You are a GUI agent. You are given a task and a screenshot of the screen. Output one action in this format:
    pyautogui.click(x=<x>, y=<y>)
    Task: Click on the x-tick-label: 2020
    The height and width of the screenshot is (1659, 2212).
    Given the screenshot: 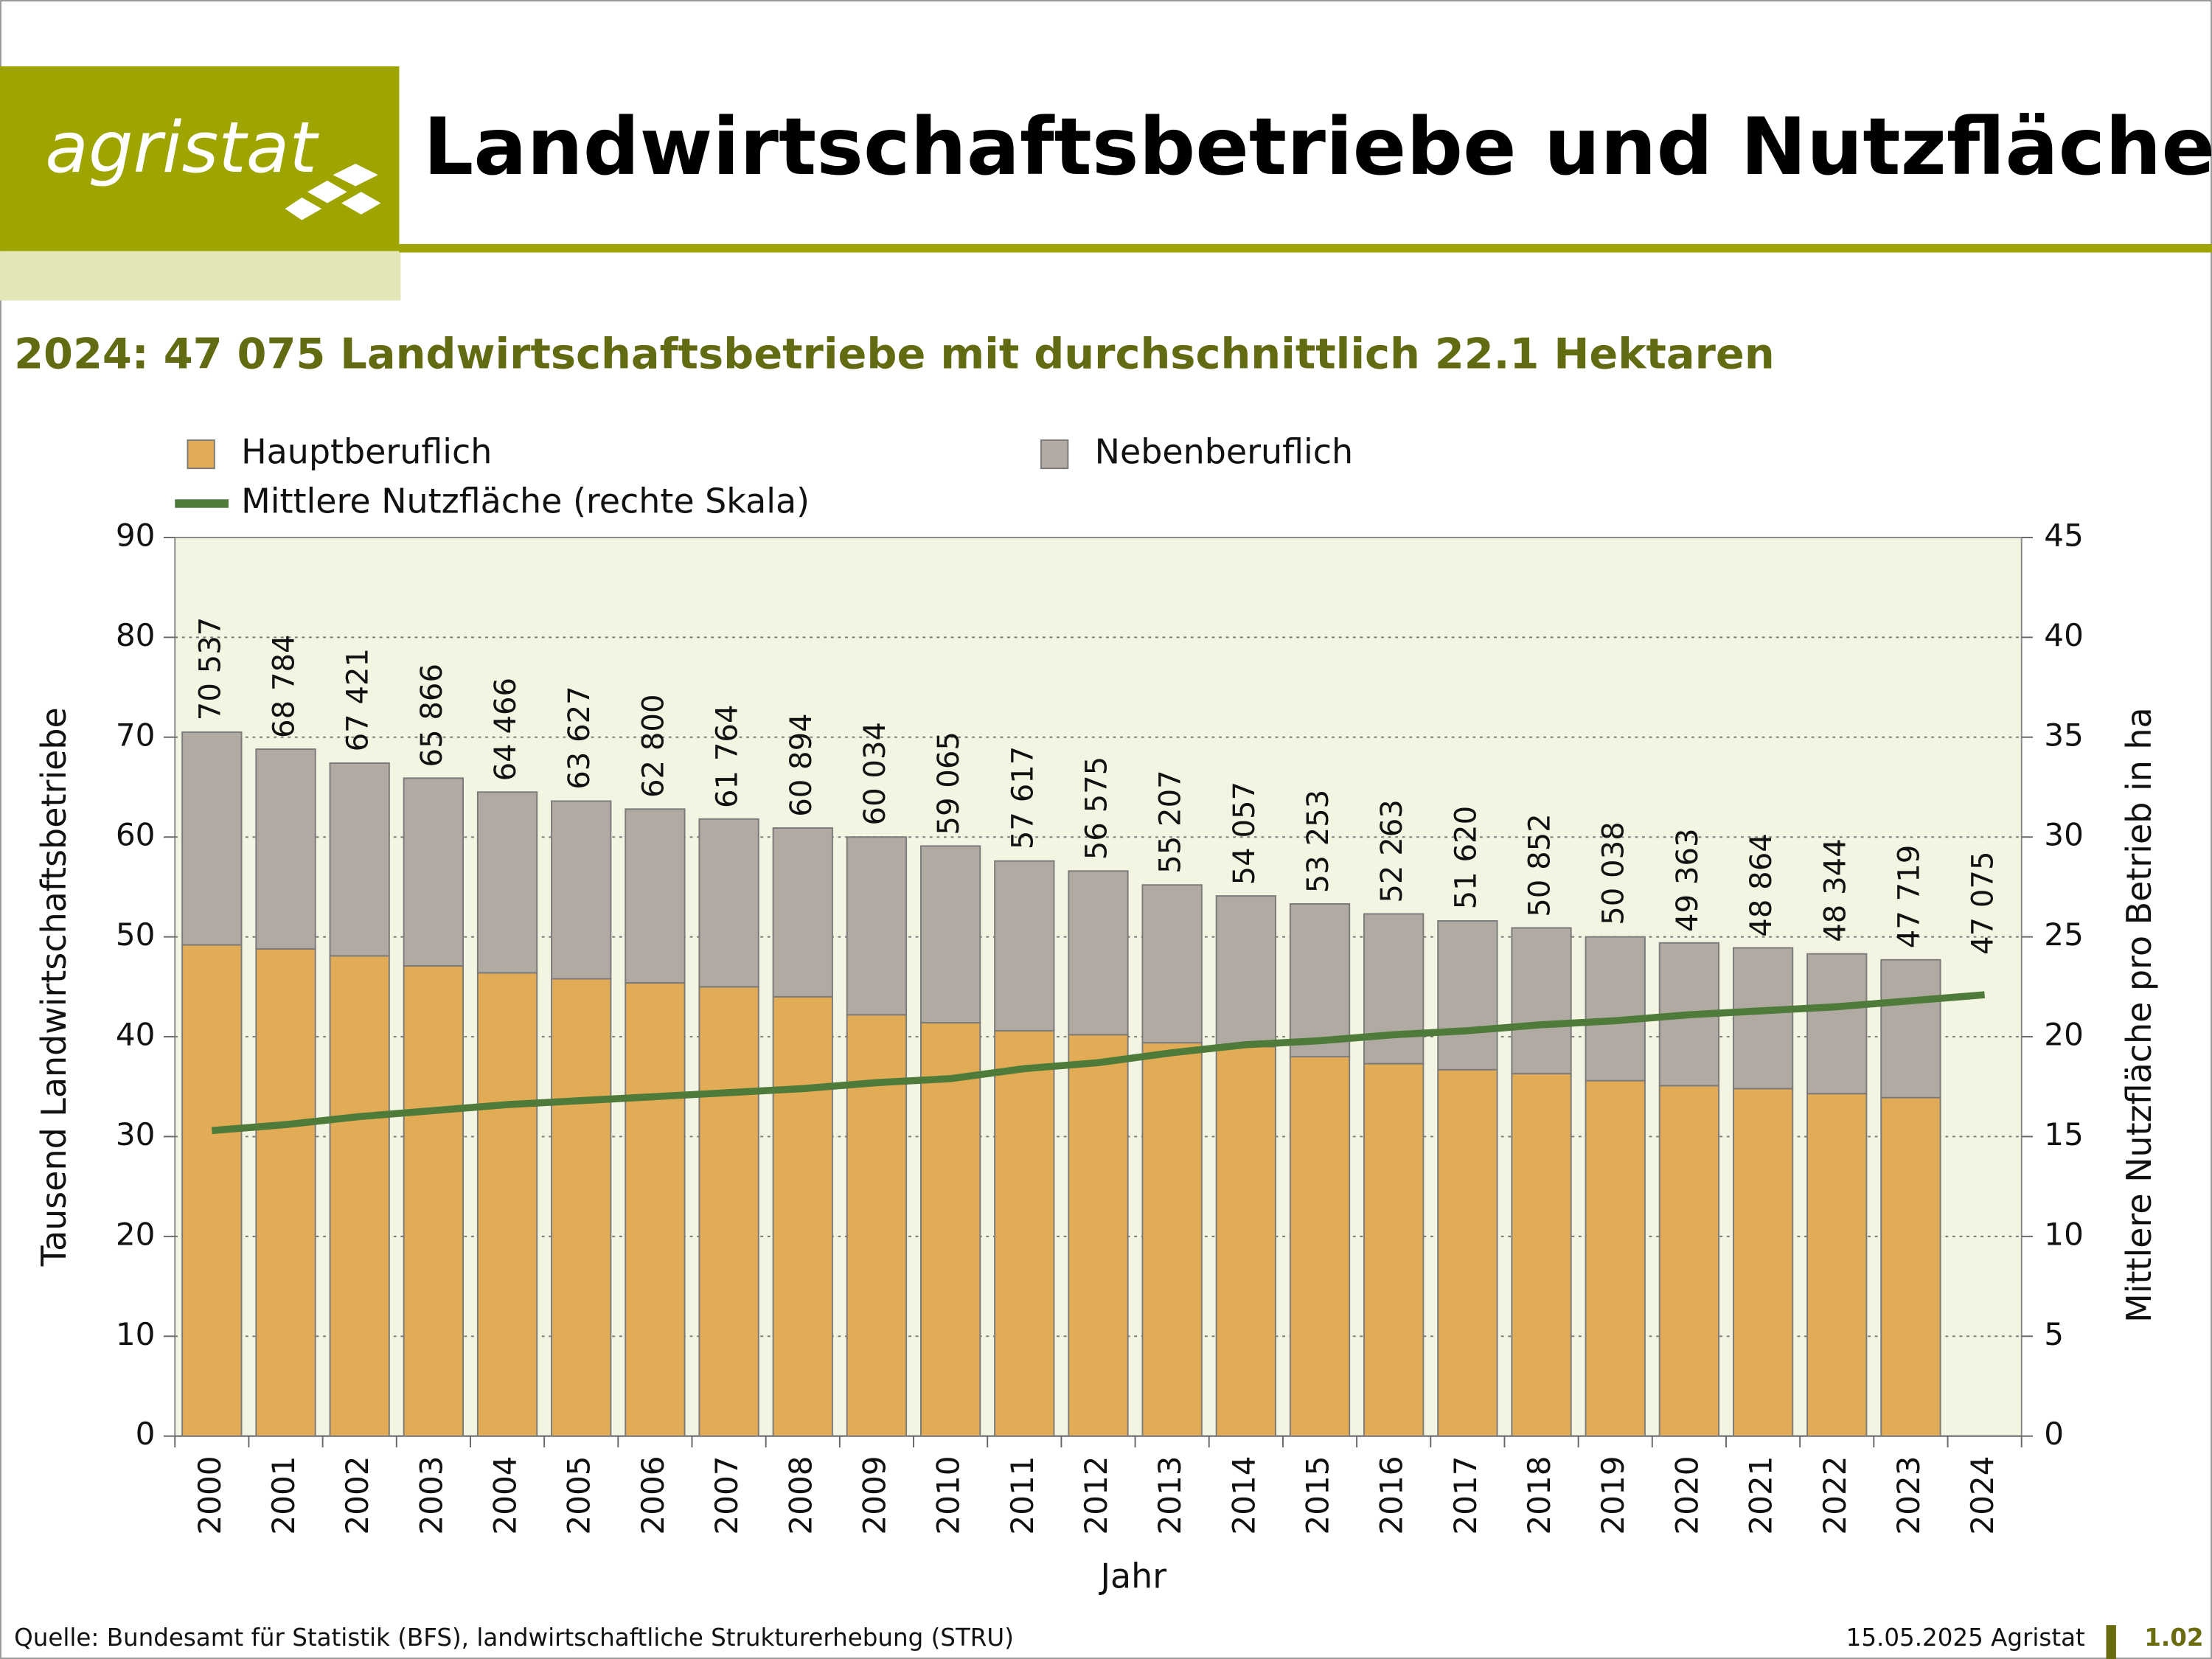 What is the action you would take?
    pyautogui.click(x=1687, y=1494)
    